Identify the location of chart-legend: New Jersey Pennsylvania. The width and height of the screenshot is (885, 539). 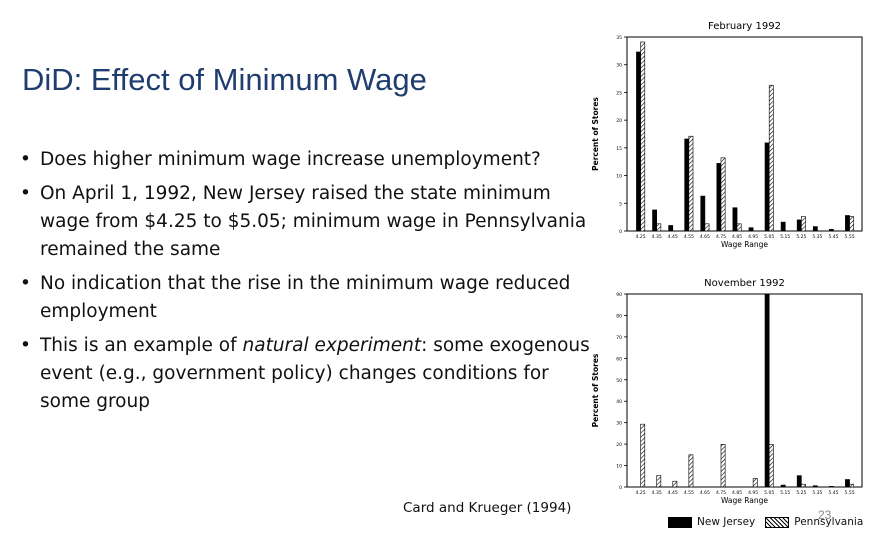
(765, 522).